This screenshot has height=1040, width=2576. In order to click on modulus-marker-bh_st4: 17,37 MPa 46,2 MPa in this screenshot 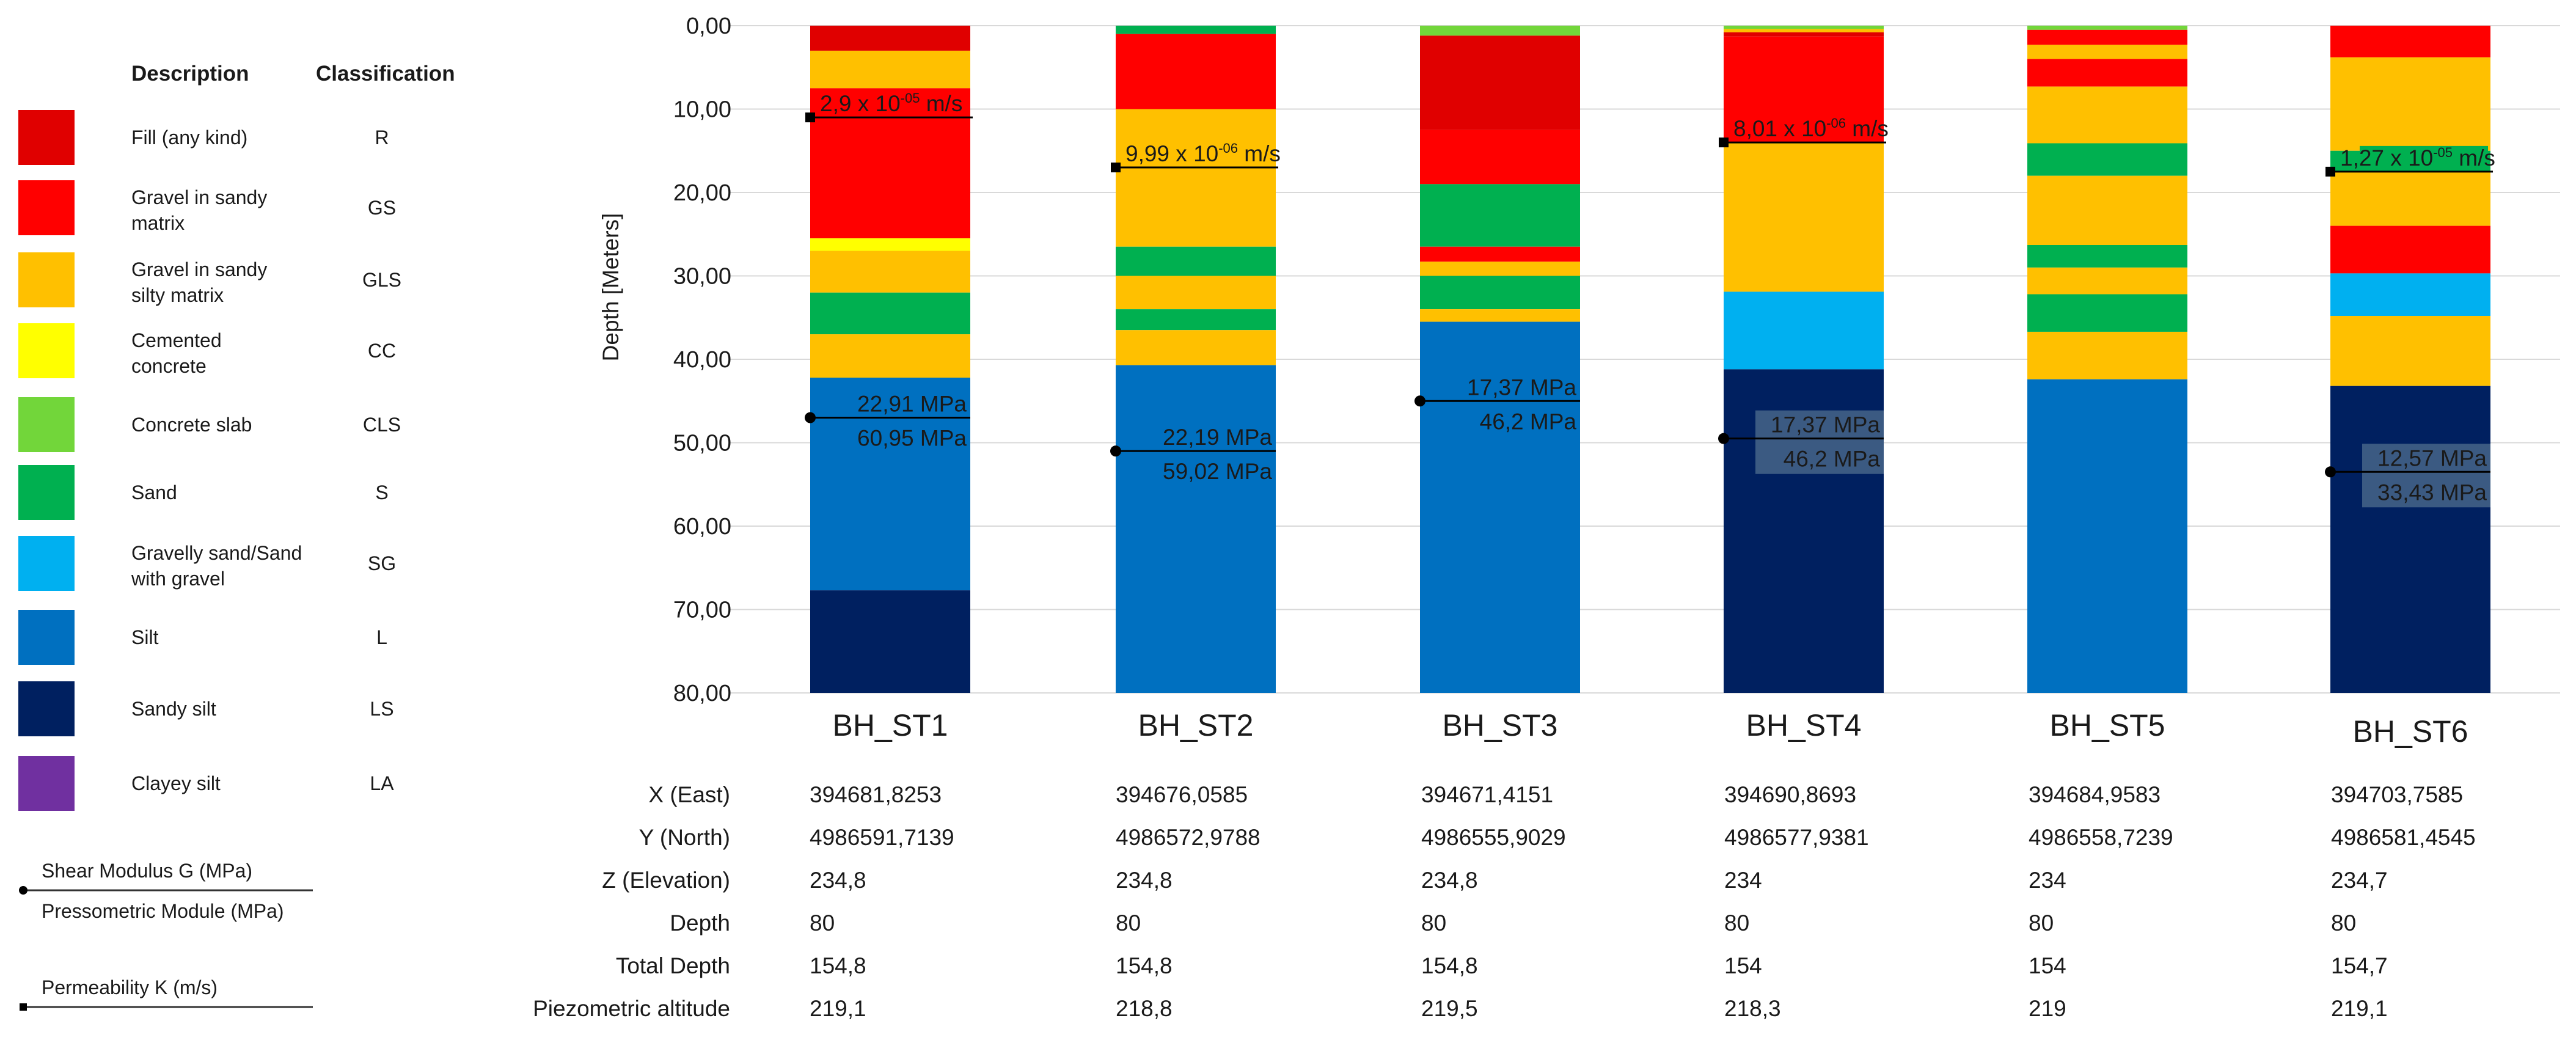, I will do `click(1801, 442)`.